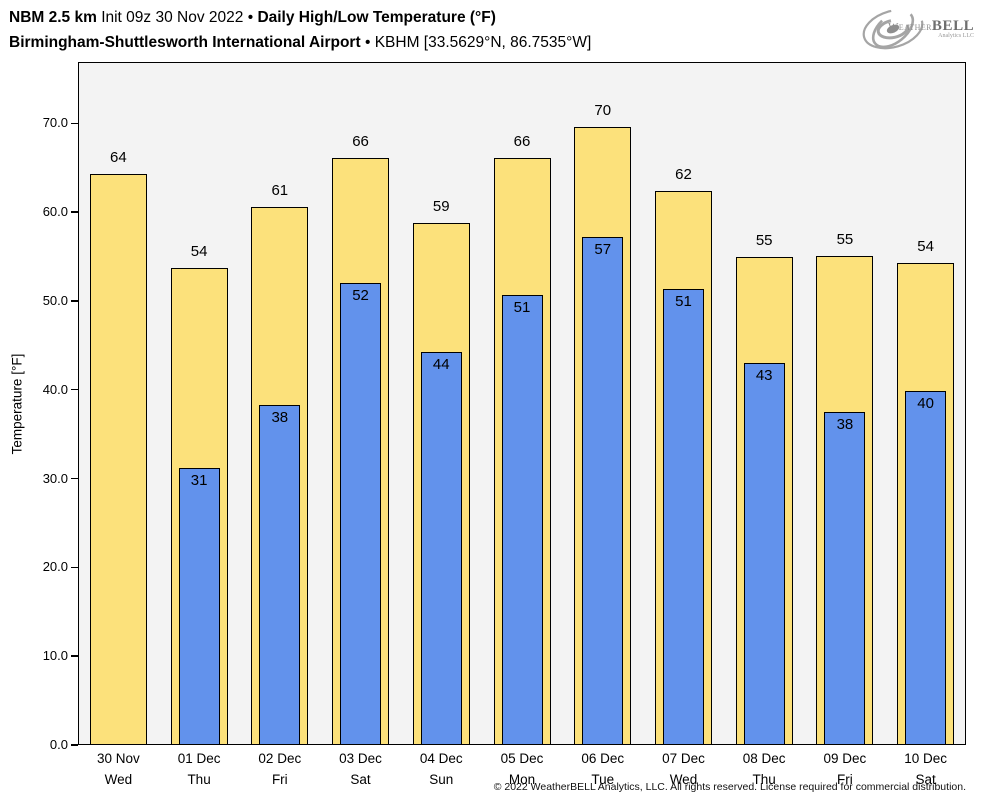  I want to click on x-tick-day: Wed, so click(118, 779).